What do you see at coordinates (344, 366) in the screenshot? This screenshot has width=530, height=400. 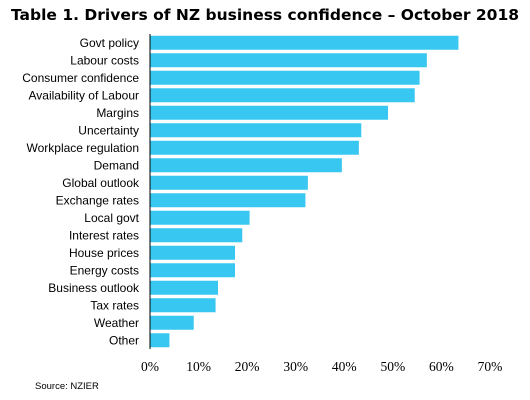 I see `x-tick-label: 40%` at bounding box center [344, 366].